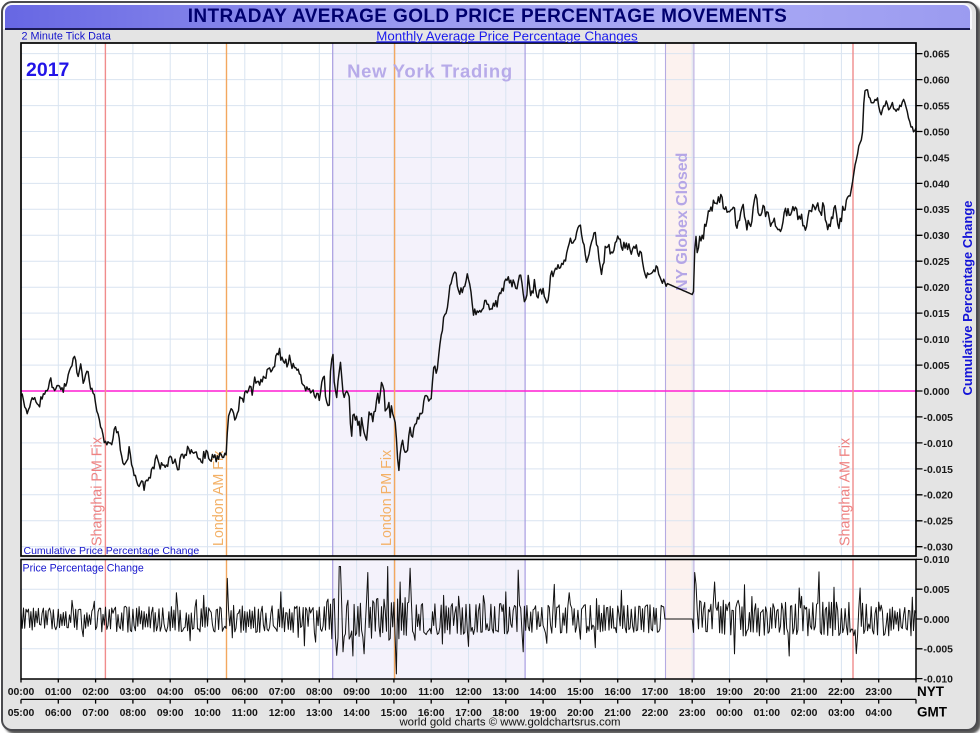 This screenshot has width=980, height=733. I want to click on svg-text: 0.065, so click(937, 55).